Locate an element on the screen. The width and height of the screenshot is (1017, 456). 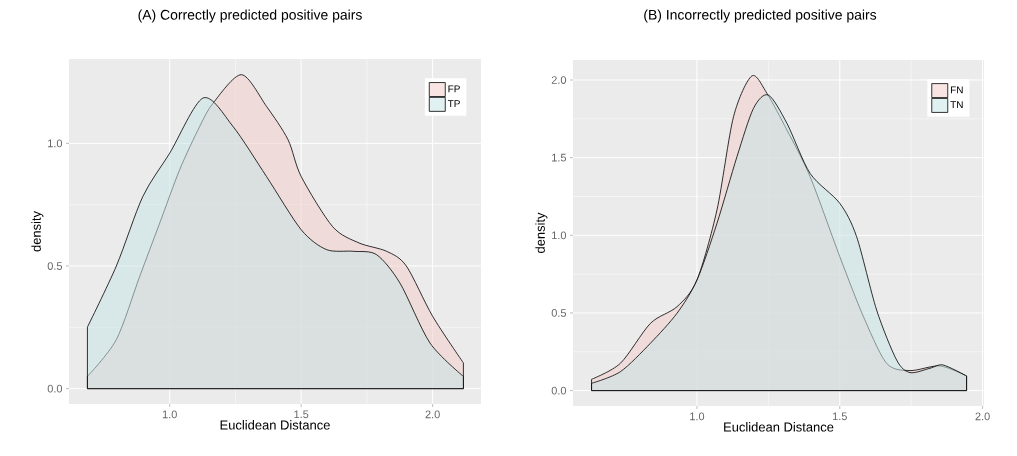
chart-title: (A) Correctly predicted positive pairs is located at coordinates (250, 16).